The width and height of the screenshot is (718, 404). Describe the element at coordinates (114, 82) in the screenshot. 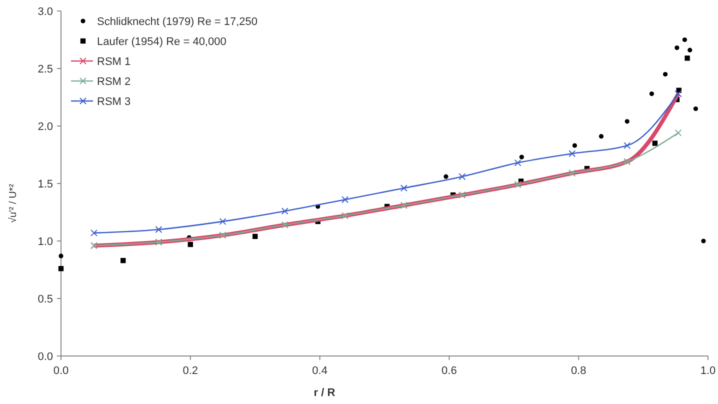

I see `legend-label: RSM 2` at that location.